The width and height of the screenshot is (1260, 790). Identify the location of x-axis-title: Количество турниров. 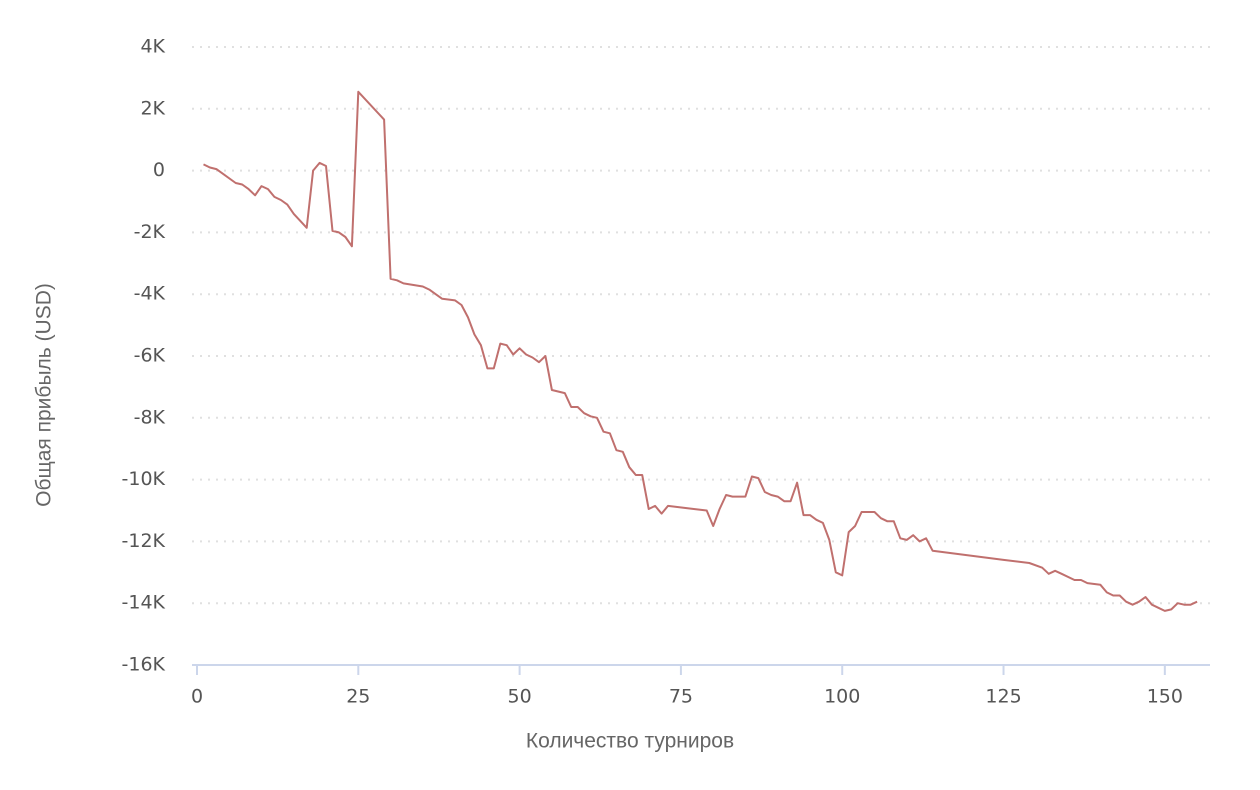
(630, 741).